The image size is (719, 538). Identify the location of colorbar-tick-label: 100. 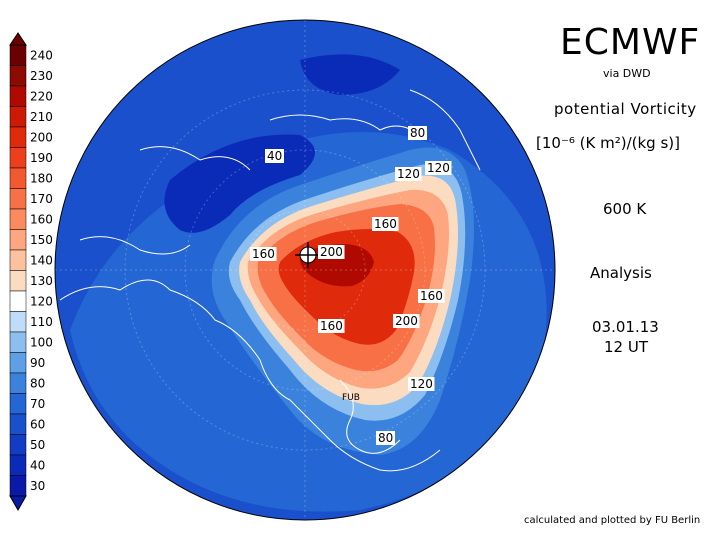
(41, 342).